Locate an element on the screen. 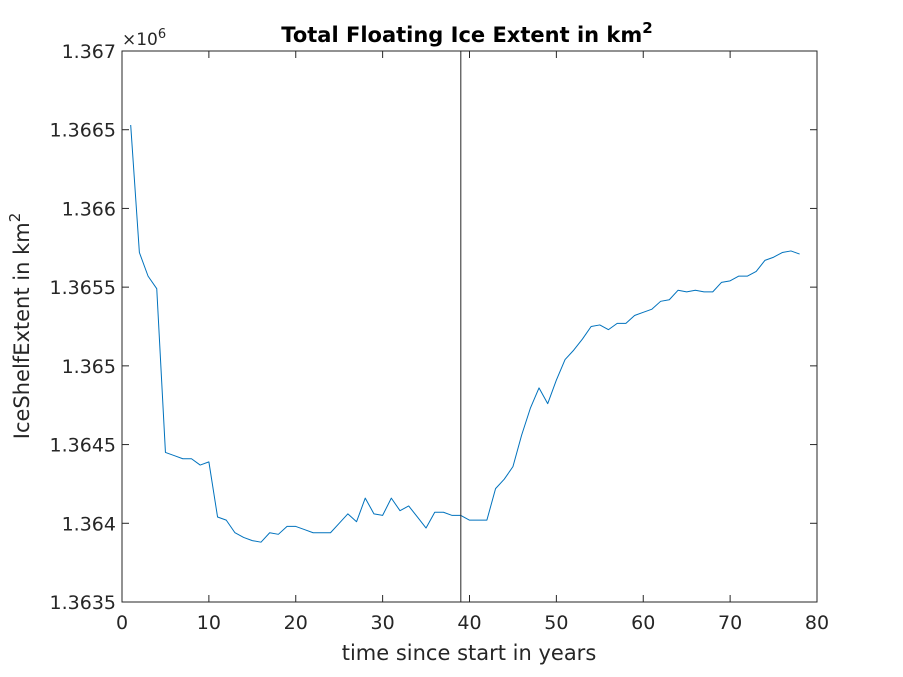  y-exponent-label: ×10⁶ is located at coordinates (144, 38).